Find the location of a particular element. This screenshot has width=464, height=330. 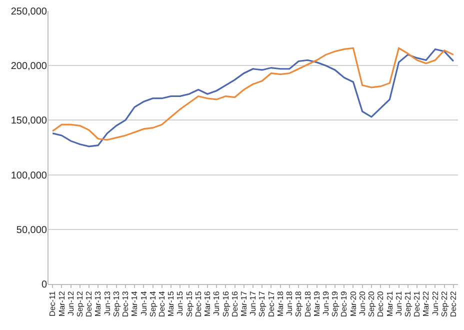

x-tick-label: Mar-17 is located at coordinates (243, 303).